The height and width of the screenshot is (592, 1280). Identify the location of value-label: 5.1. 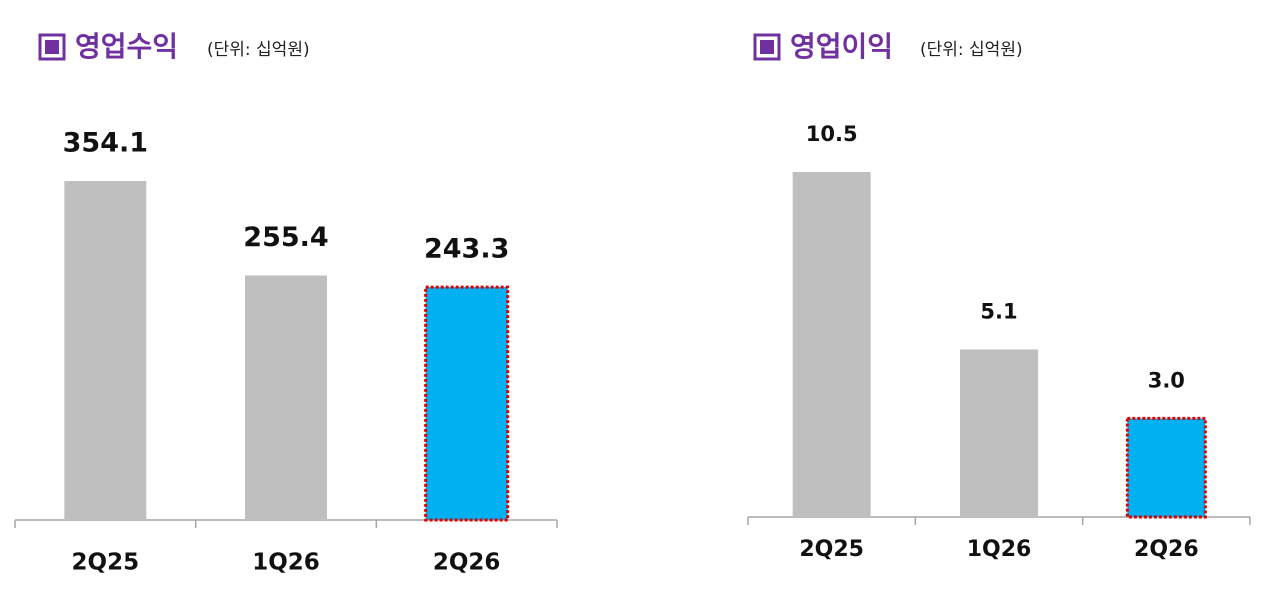
(998, 311).